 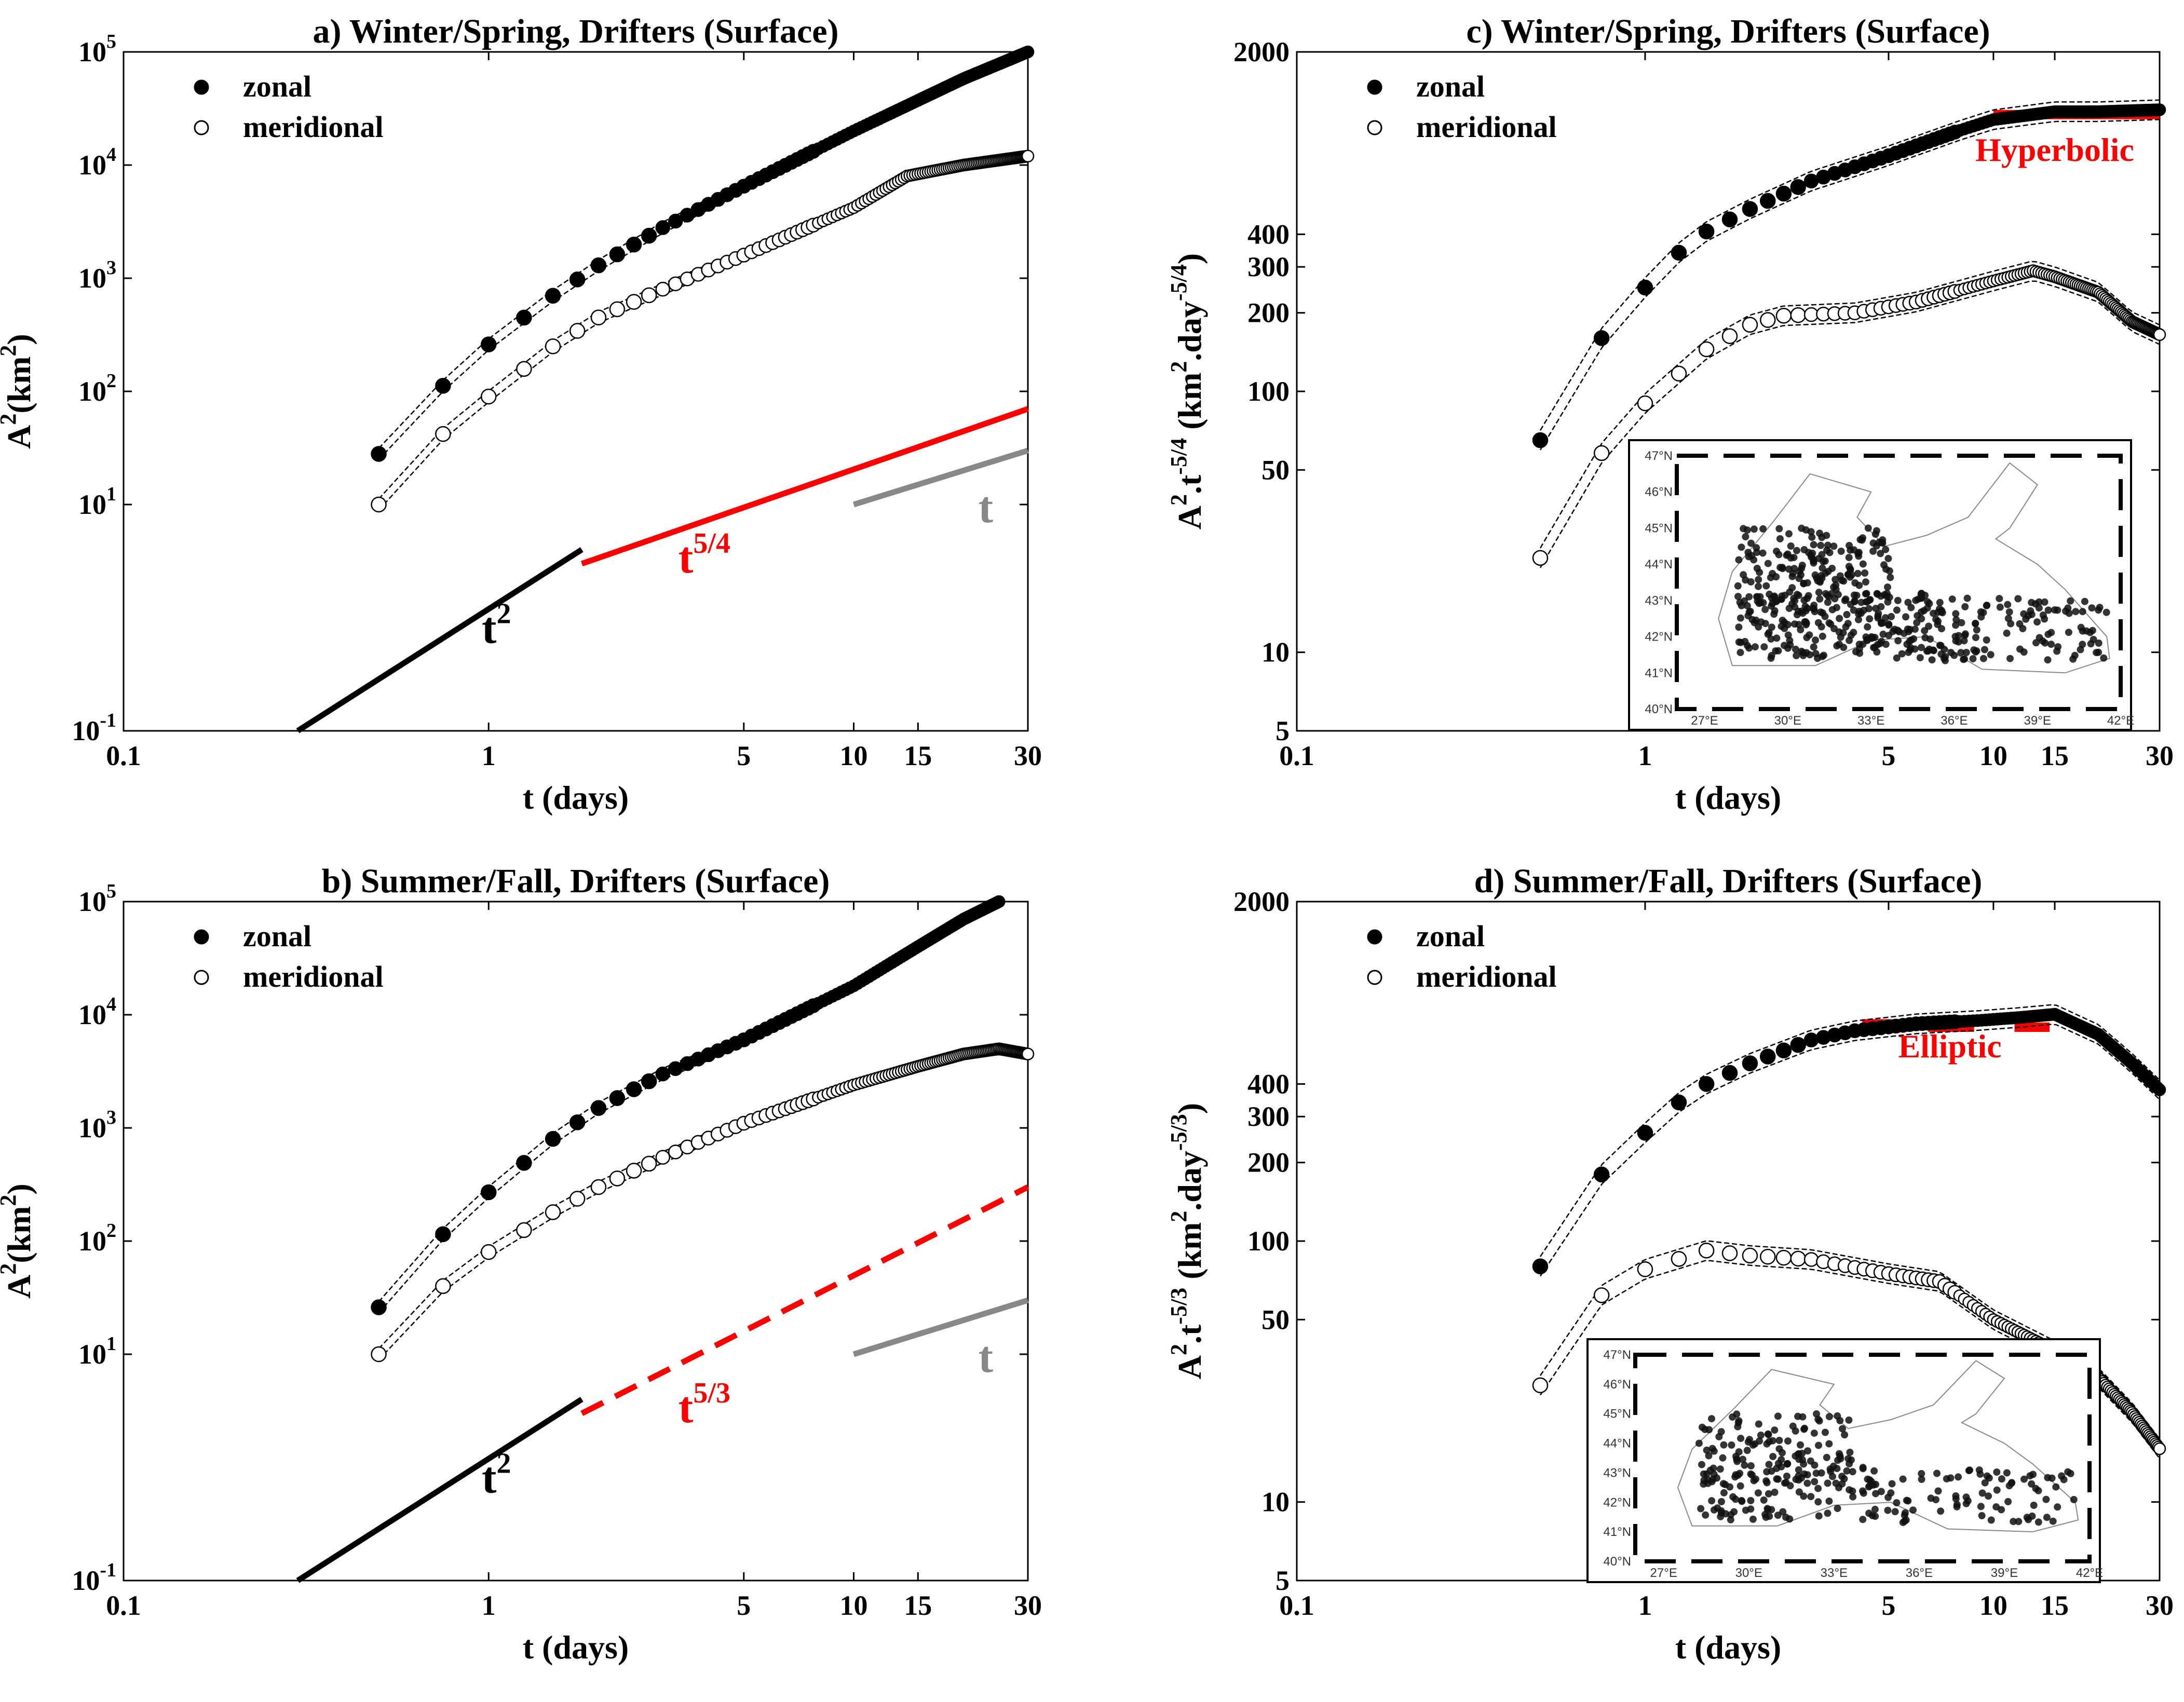 I want to click on y-axis-label: A2(km2), so click(x=18, y=391).